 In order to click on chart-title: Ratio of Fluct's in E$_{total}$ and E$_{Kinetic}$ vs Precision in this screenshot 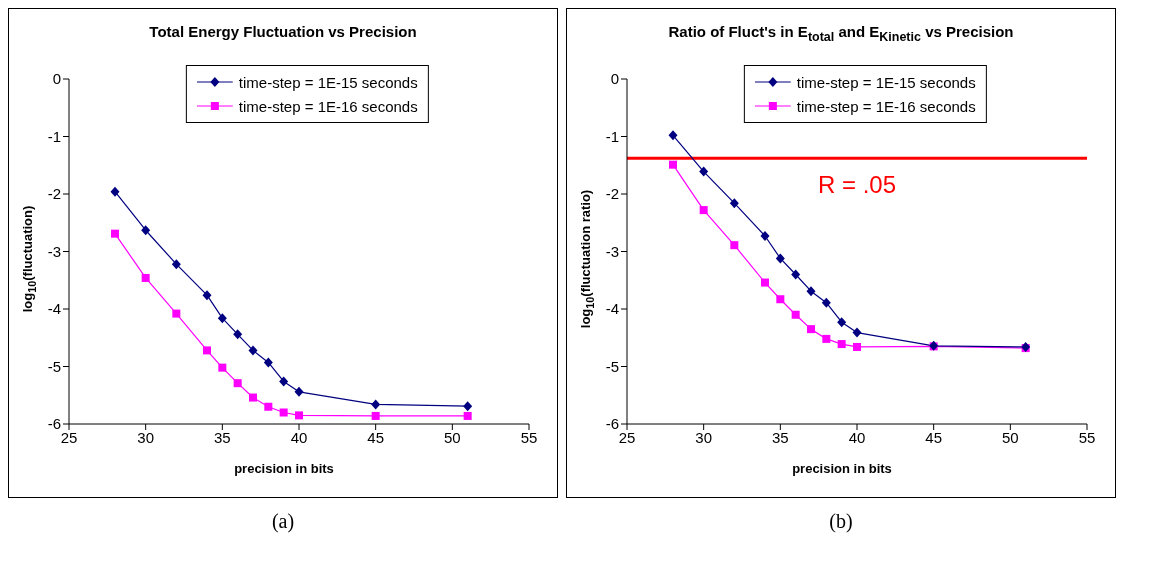, I will do `click(841, 33)`.